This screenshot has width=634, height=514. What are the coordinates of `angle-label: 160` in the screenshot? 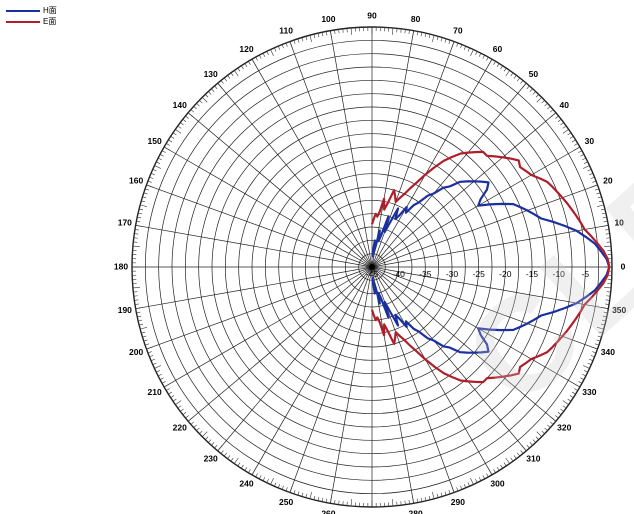 It's located at (136, 180).